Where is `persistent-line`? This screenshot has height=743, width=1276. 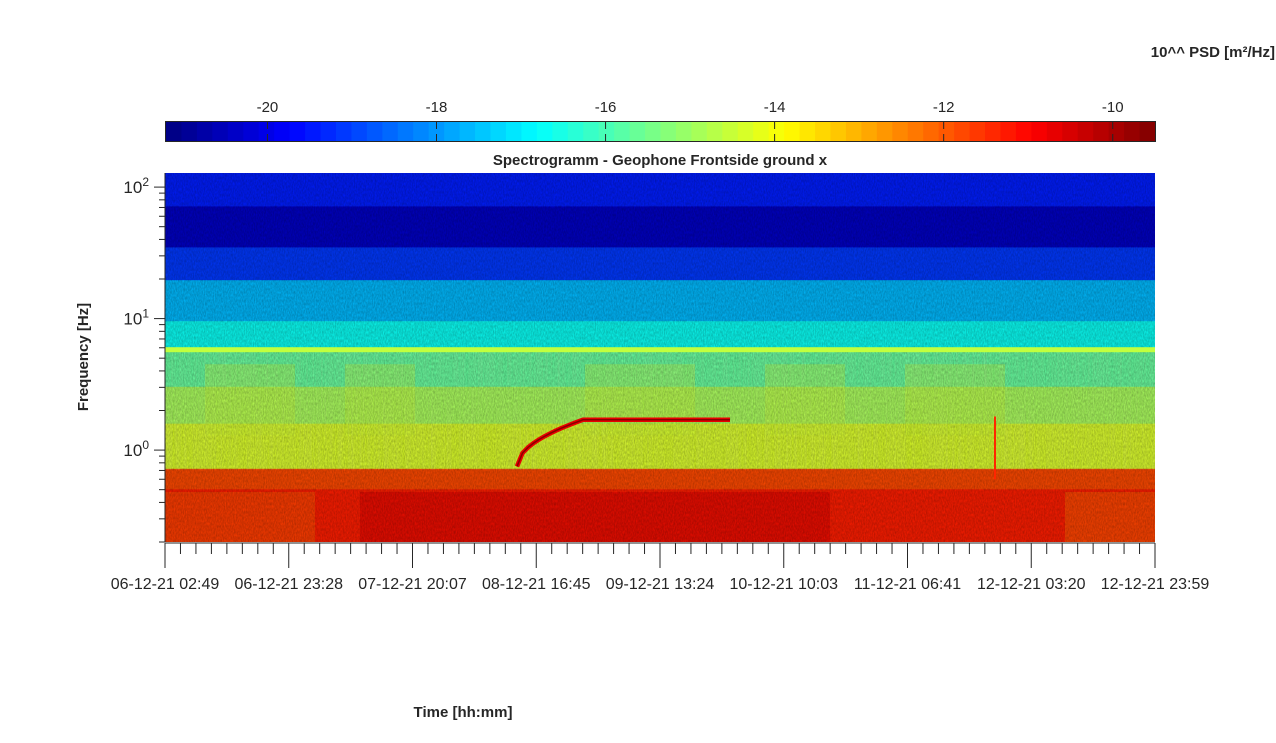
persistent-line is located at coordinates (660, 350).